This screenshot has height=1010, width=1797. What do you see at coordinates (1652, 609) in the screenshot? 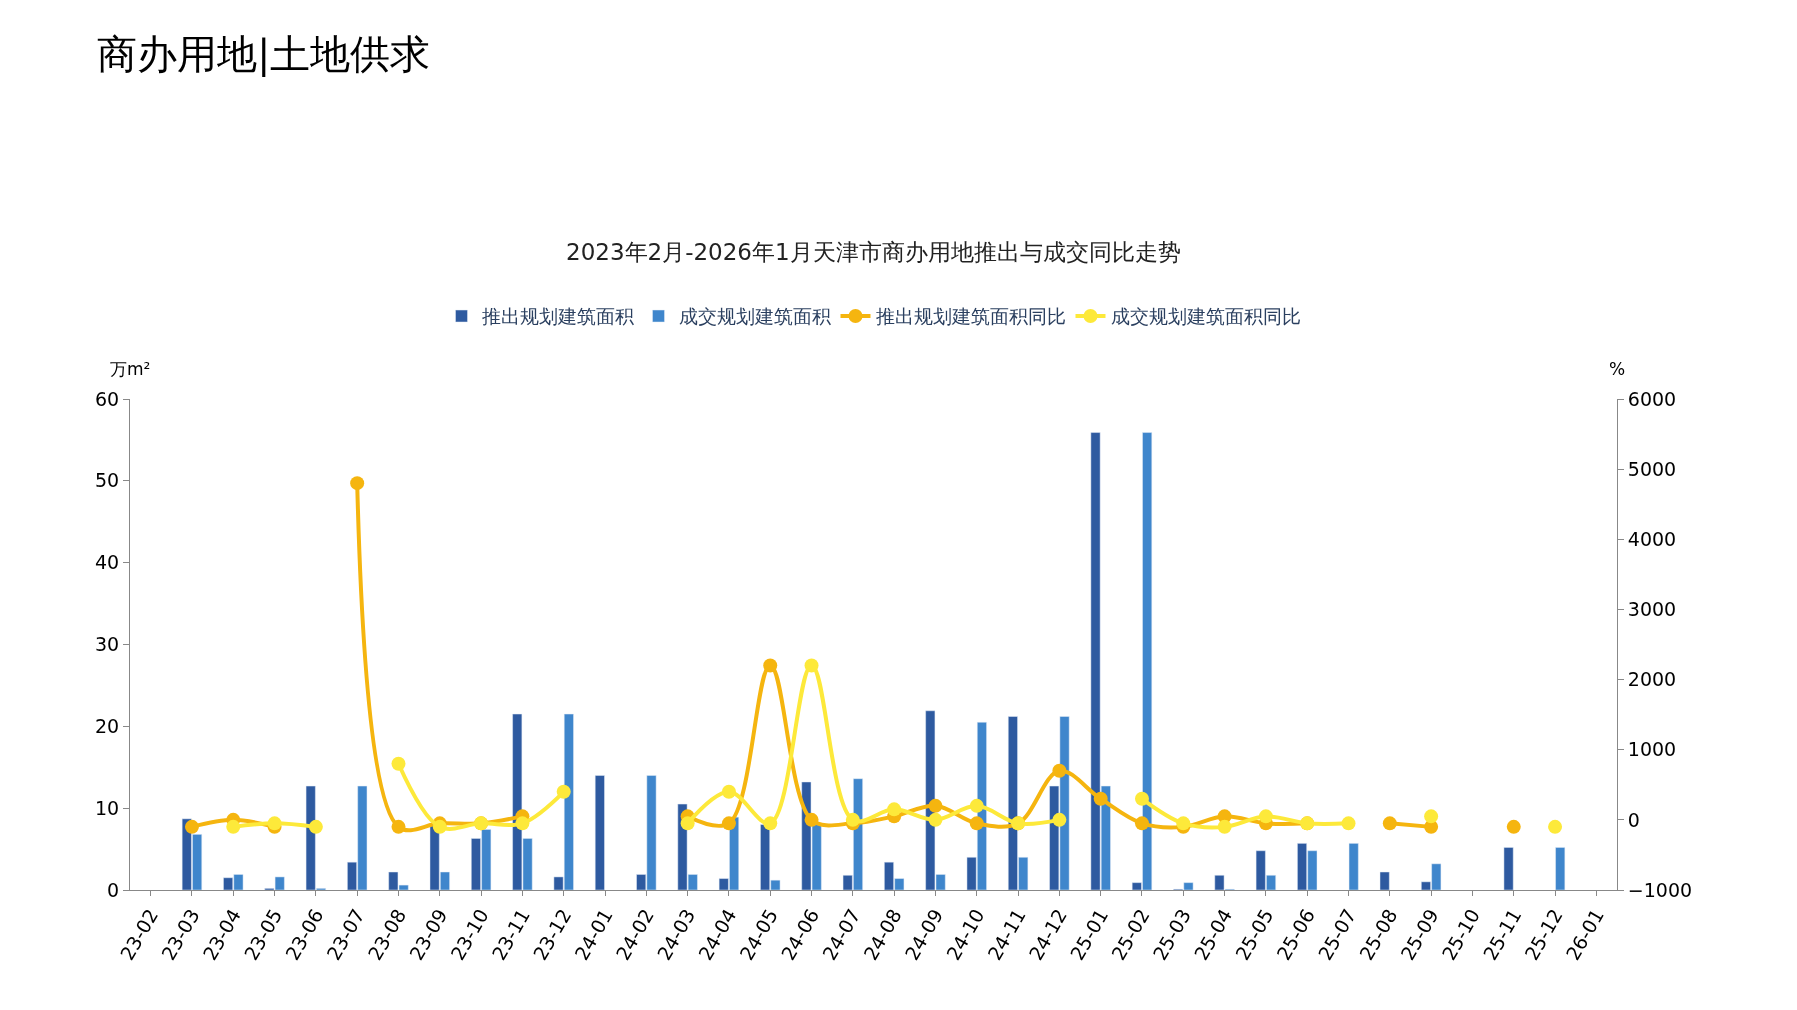
I see `y2-tick-label: 3000` at bounding box center [1652, 609].